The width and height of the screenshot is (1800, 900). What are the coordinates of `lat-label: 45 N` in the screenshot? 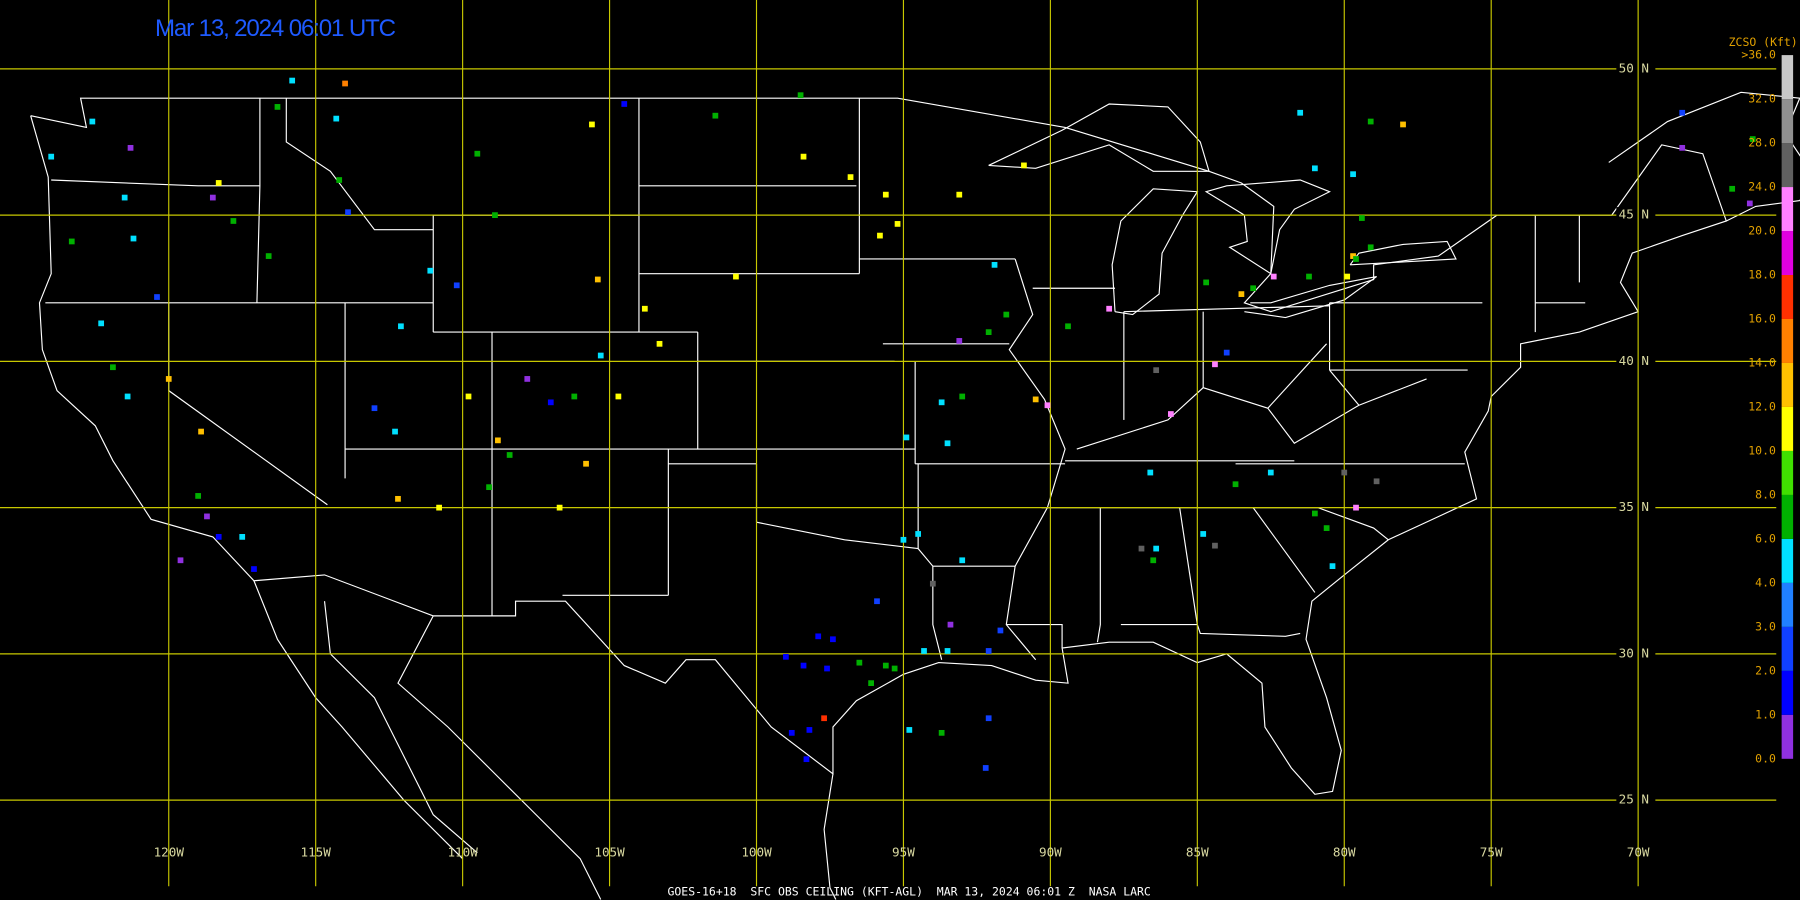 It's located at (1634, 214).